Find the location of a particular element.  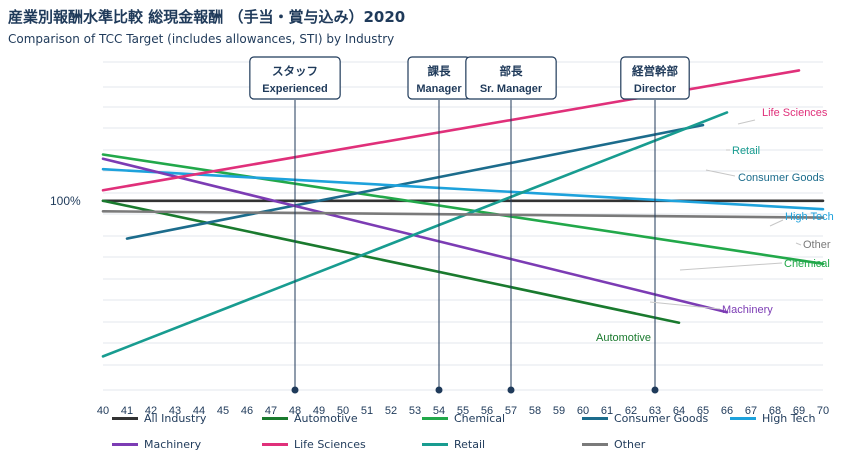

annotation-label-automotive: Automotive is located at coordinates (623, 338).